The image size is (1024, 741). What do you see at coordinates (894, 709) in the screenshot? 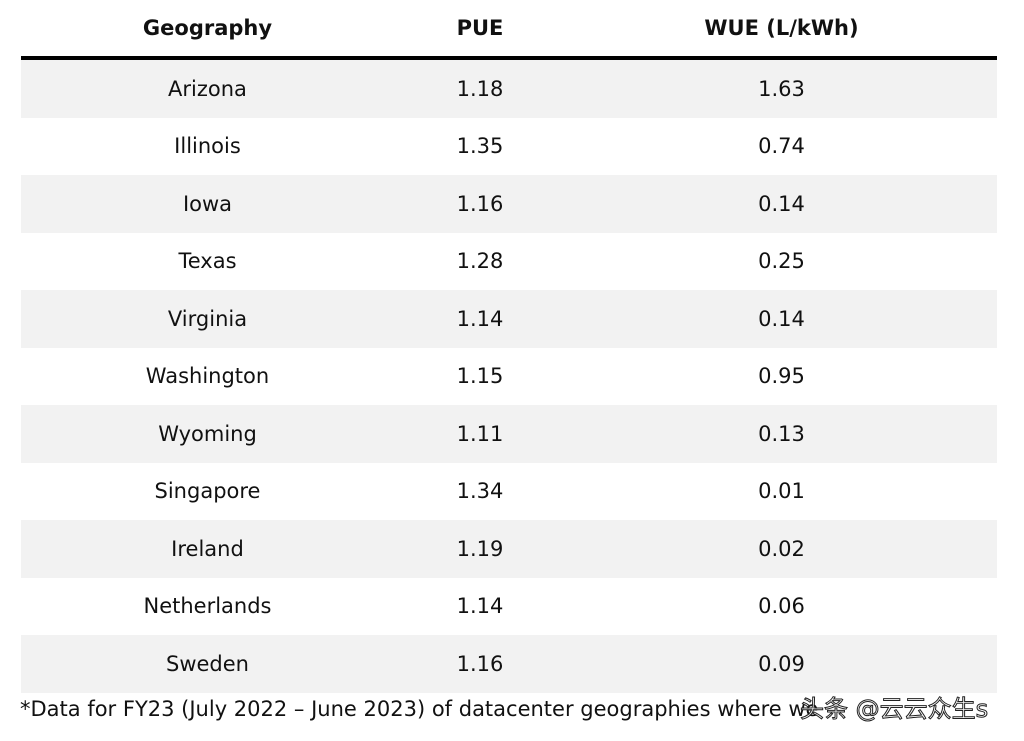
I see `watermark: 头条 @云云众生s` at bounding box center [894, 709].